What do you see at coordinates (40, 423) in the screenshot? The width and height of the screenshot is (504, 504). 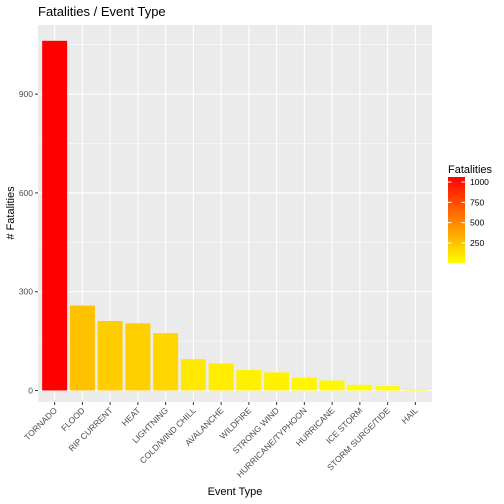 I see `x-tick-label: TORNADO` at bounding box center [40, 423].